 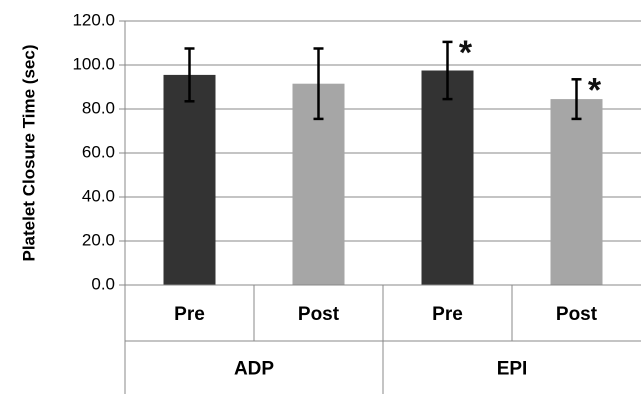 I want to click on y-tick-label: 0.0, so click(x=103, y=283).